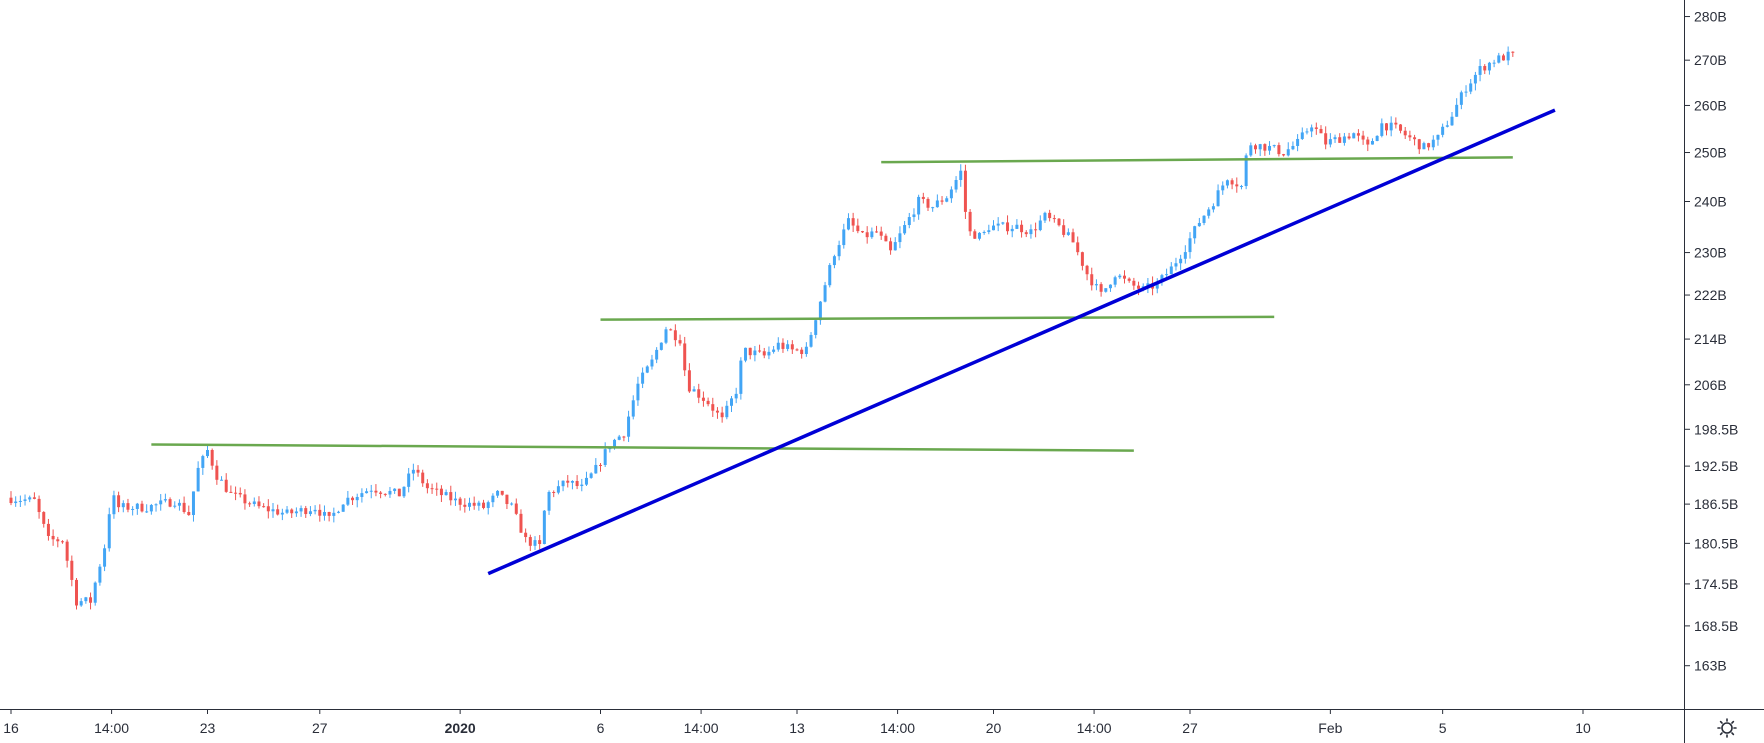 This screenshot has height=743, width=1764. Describe the element at coordinates (1716, 626) in the screenshot. I see `y-tick-label: 168.5B` at that location.